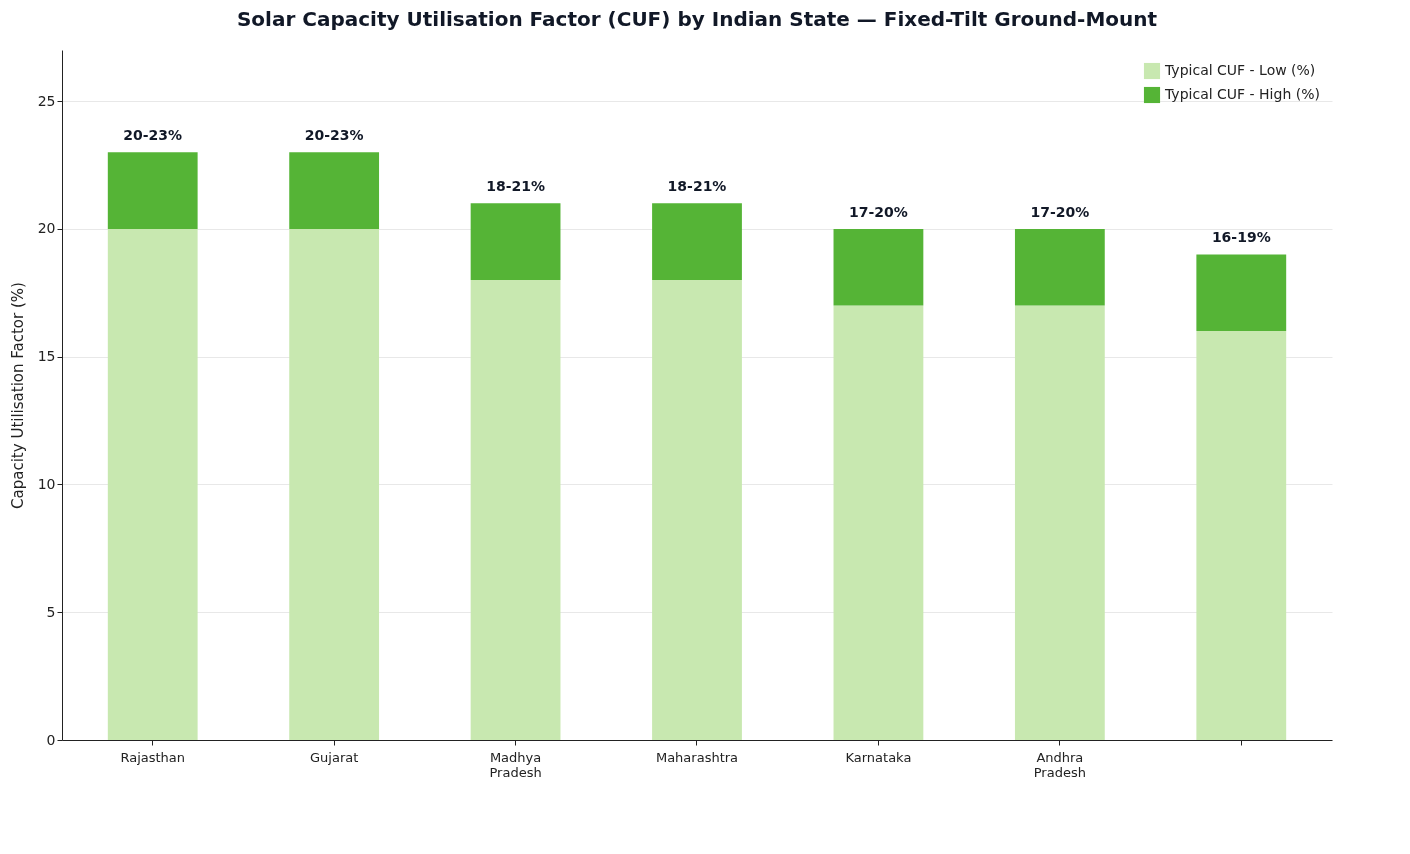 This screenshot has width=1410, height=854. Describe the element at coordinates (51, 611) in the screenshot. I see `y-tick-label: 5` at that location.